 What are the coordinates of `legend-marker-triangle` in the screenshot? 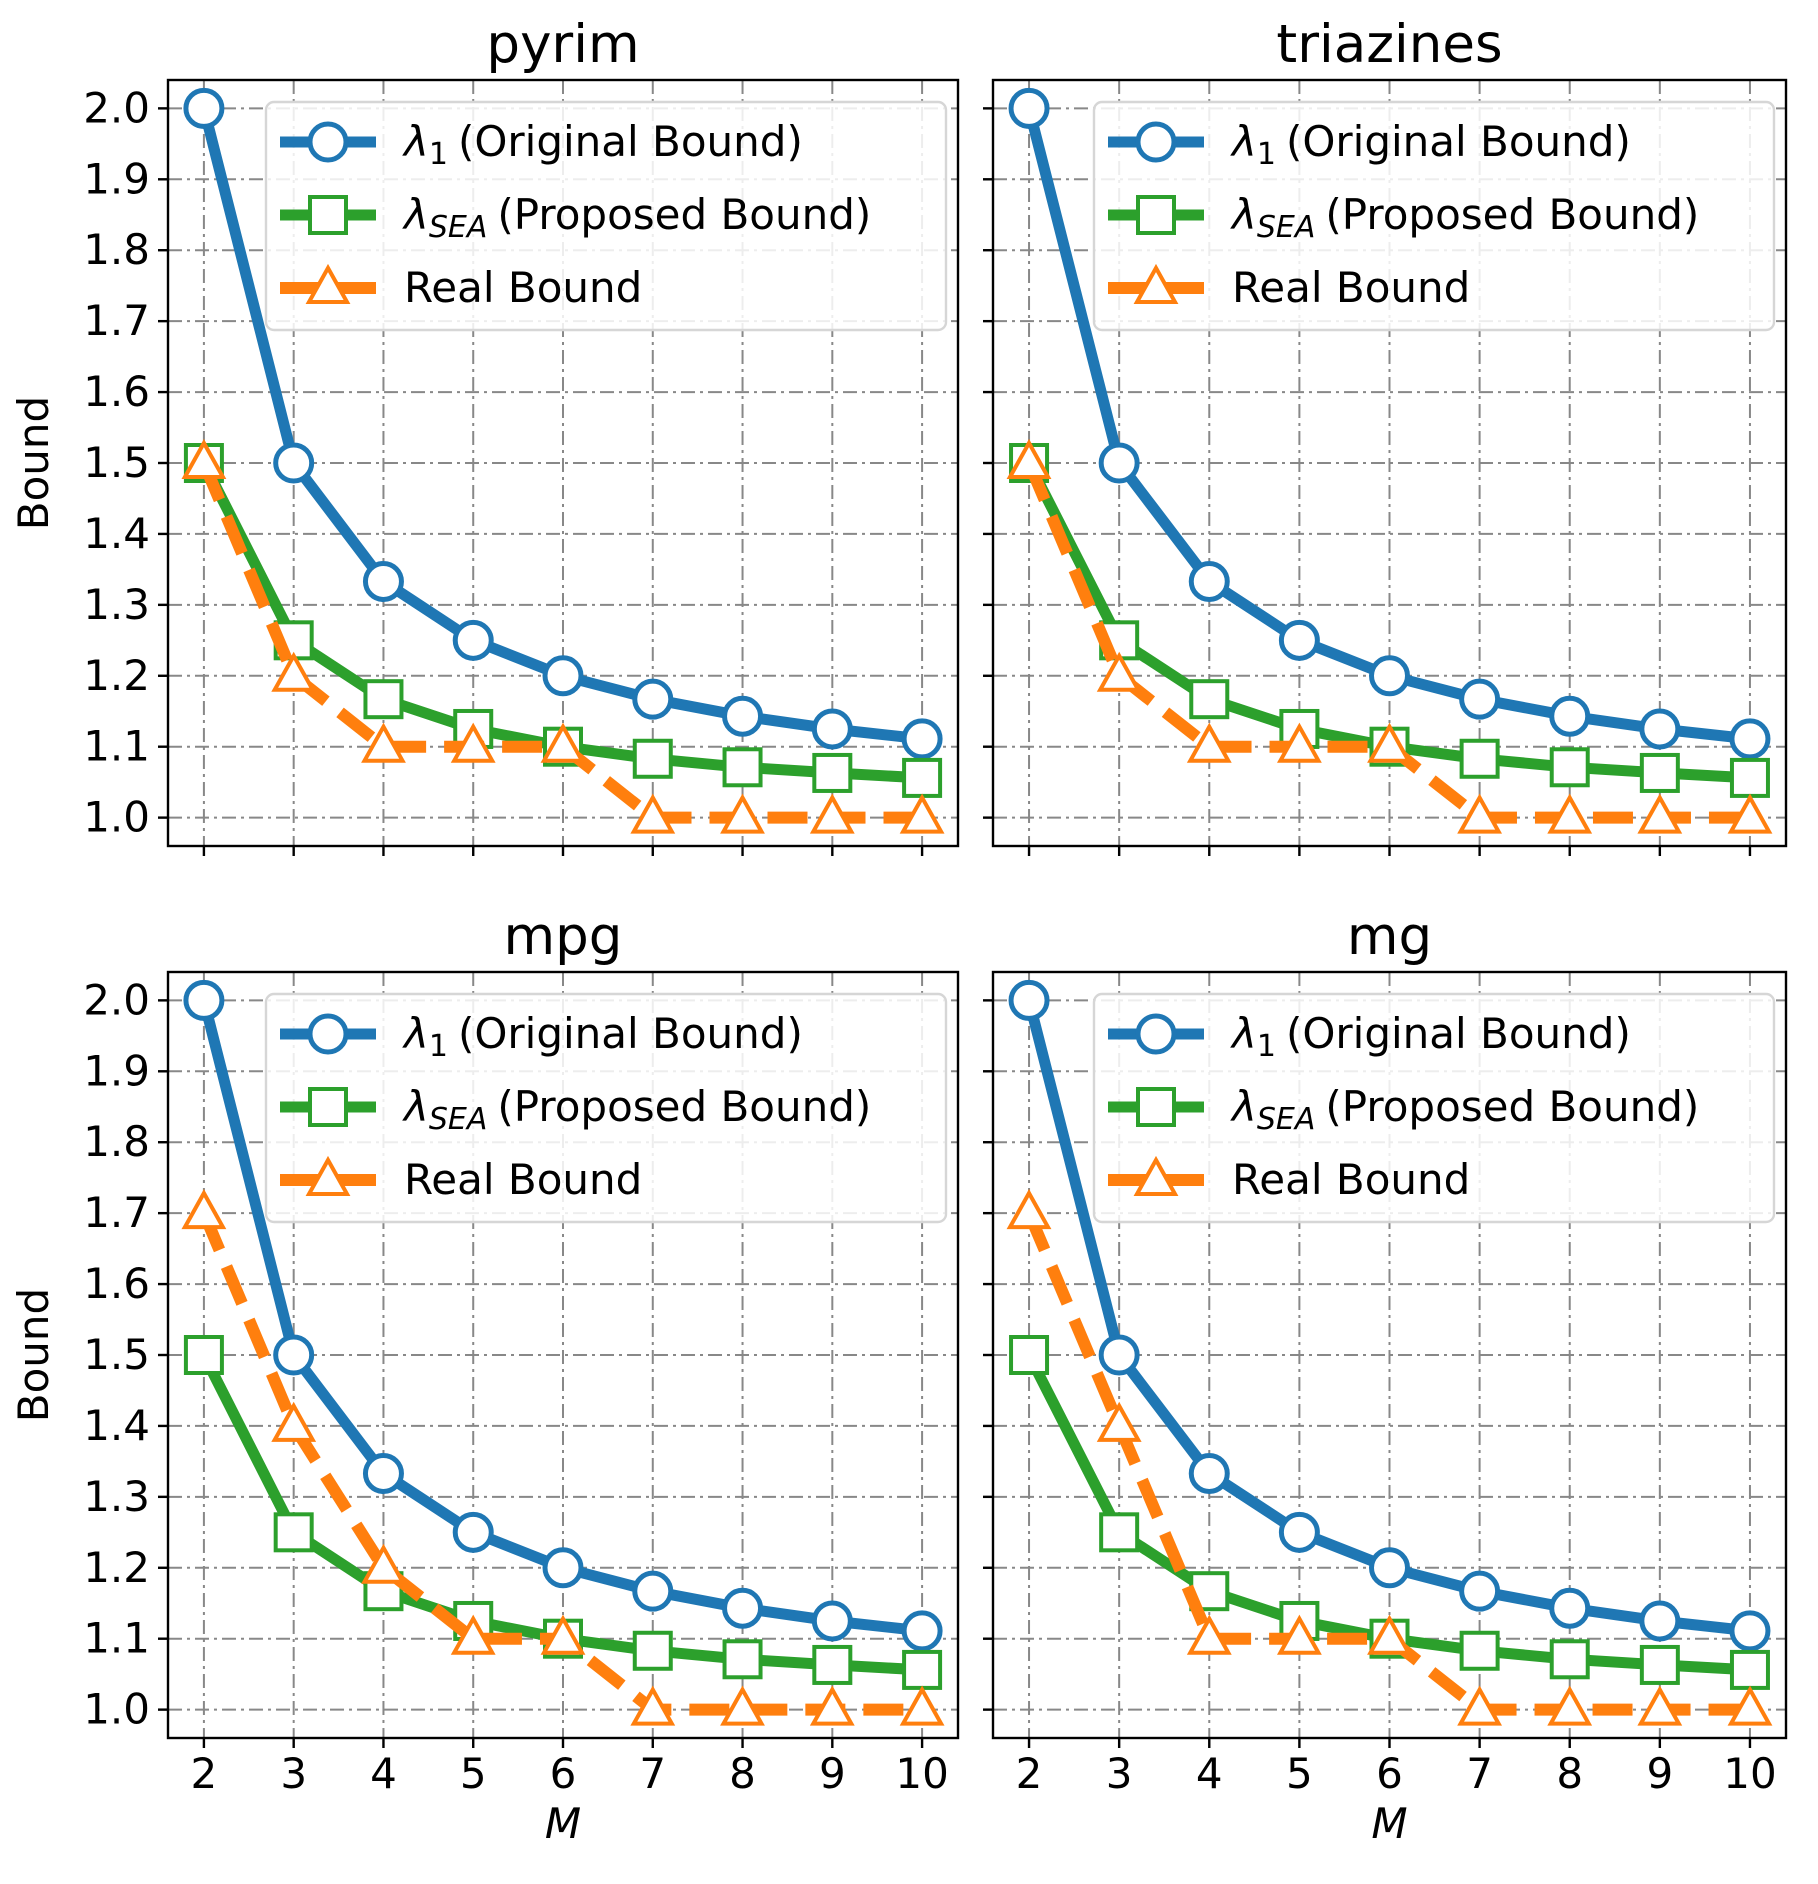 It's located at (328, 283).